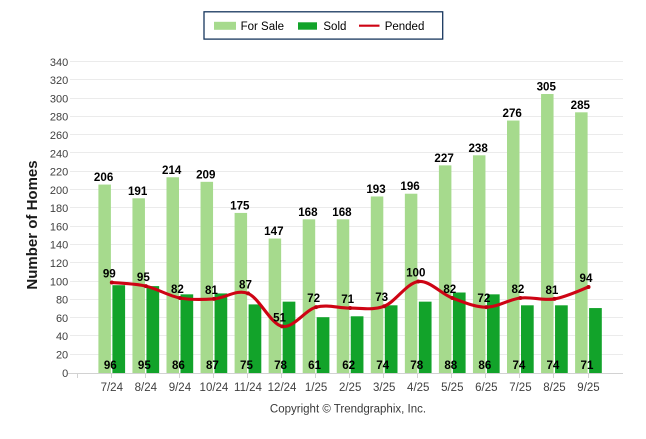 The image size is (646, 439). I want to click on svg-text: 227, so click(443, 158).